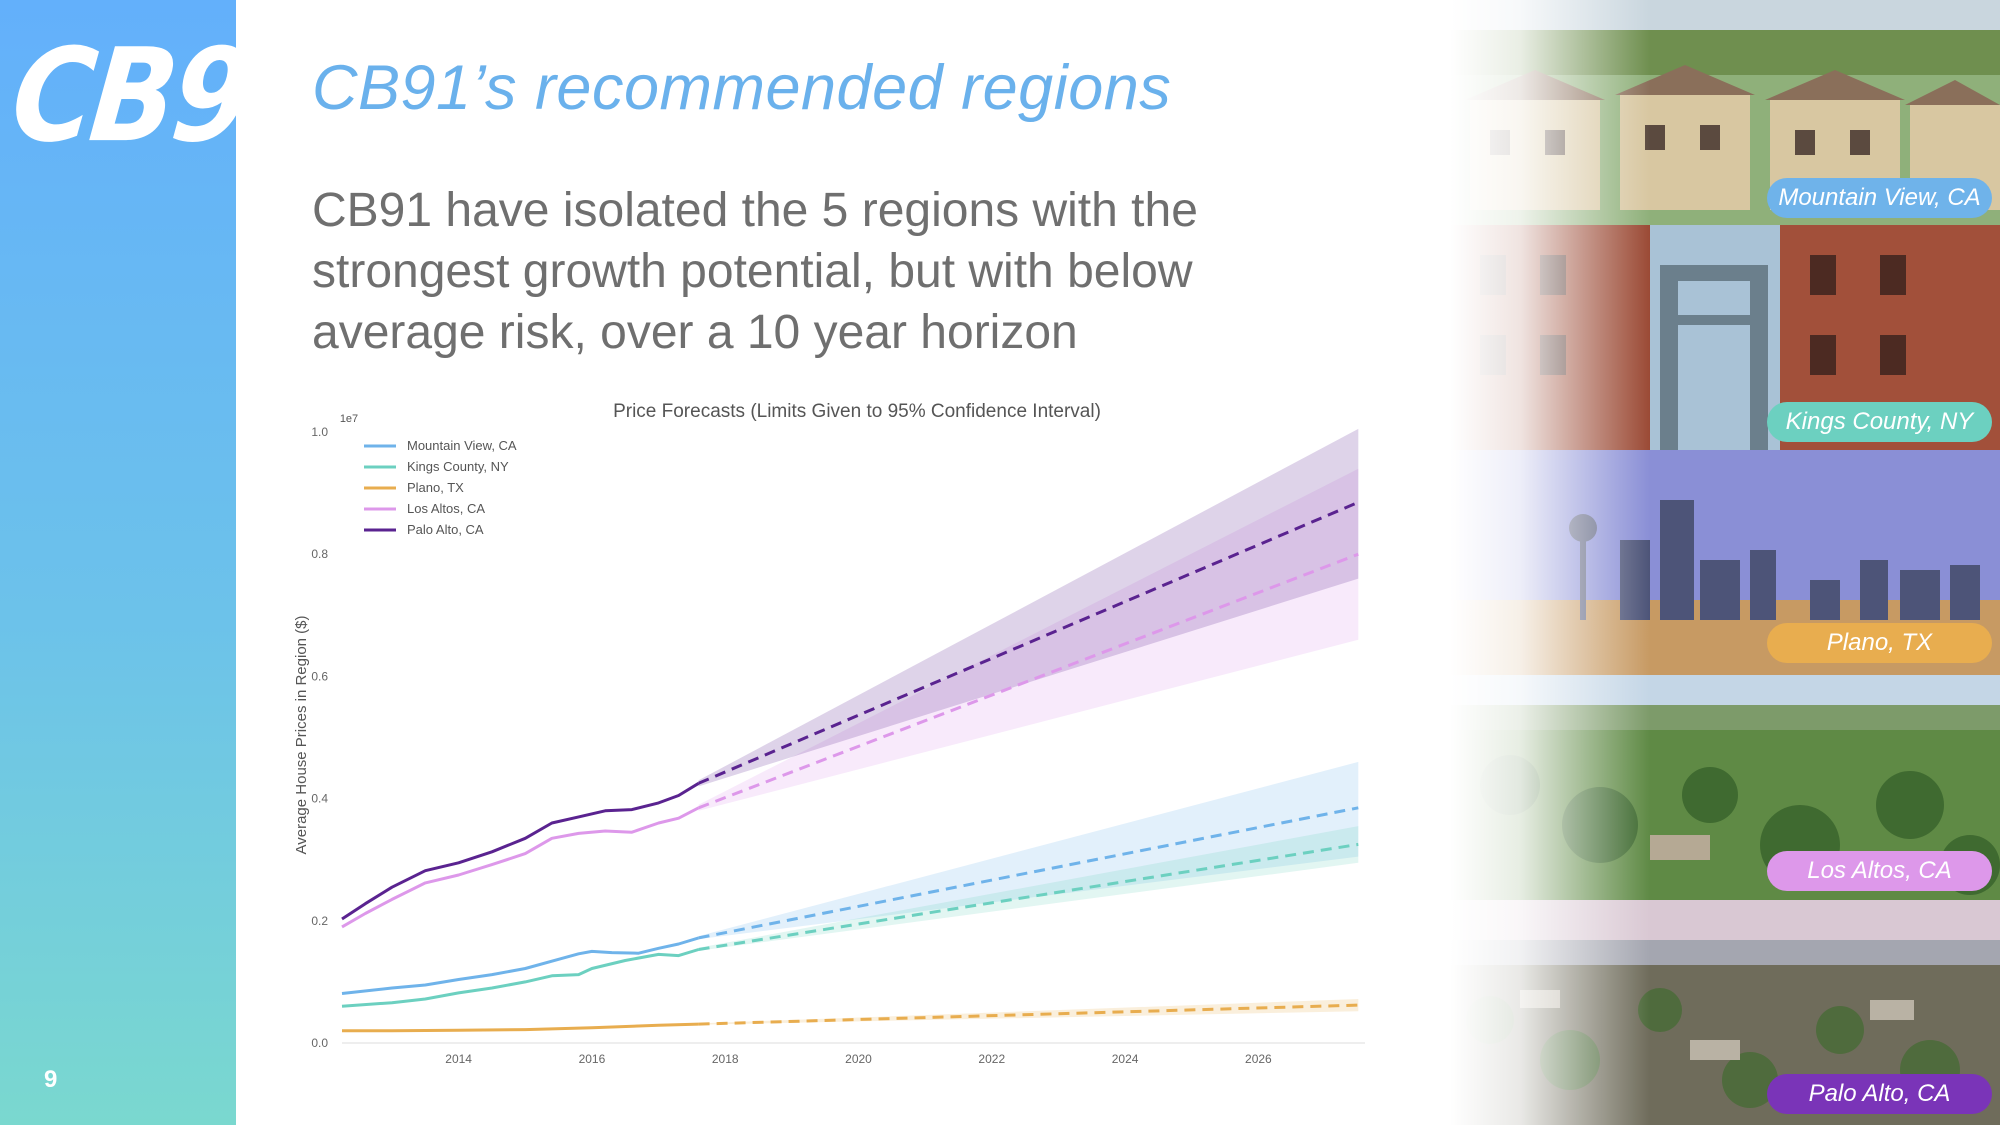  Describe the element at coordinates (319, 1043) in the screenshot. I see `y-tick-label: 0.0` at that location.